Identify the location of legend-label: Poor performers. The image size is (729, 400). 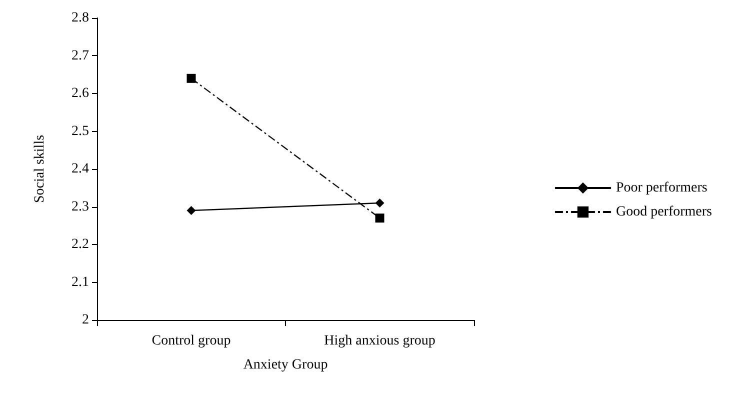
(662, 188).